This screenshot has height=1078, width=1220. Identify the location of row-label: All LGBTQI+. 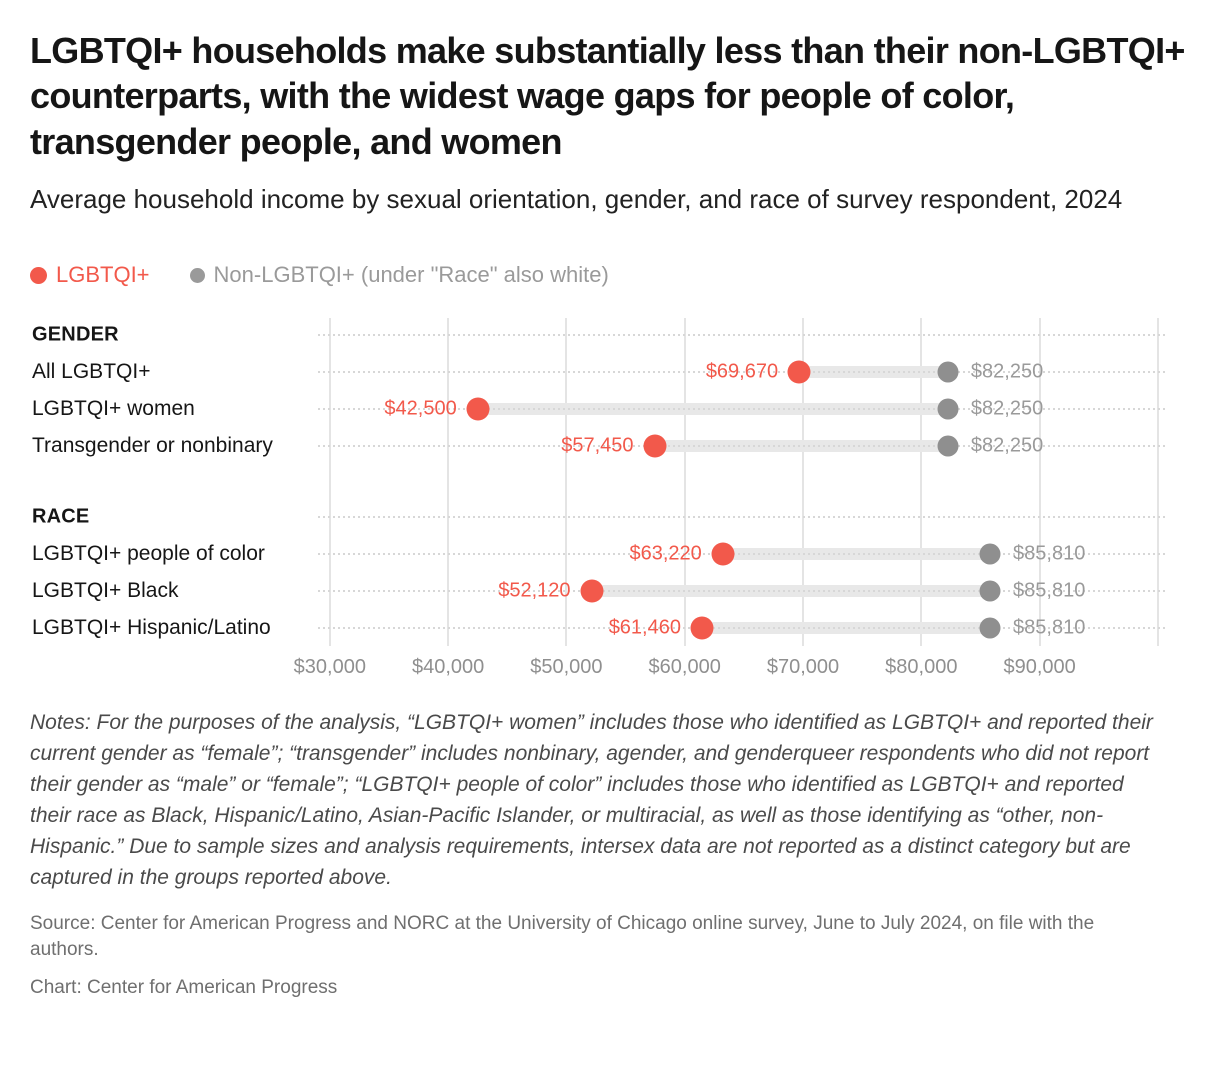
(91, 371).